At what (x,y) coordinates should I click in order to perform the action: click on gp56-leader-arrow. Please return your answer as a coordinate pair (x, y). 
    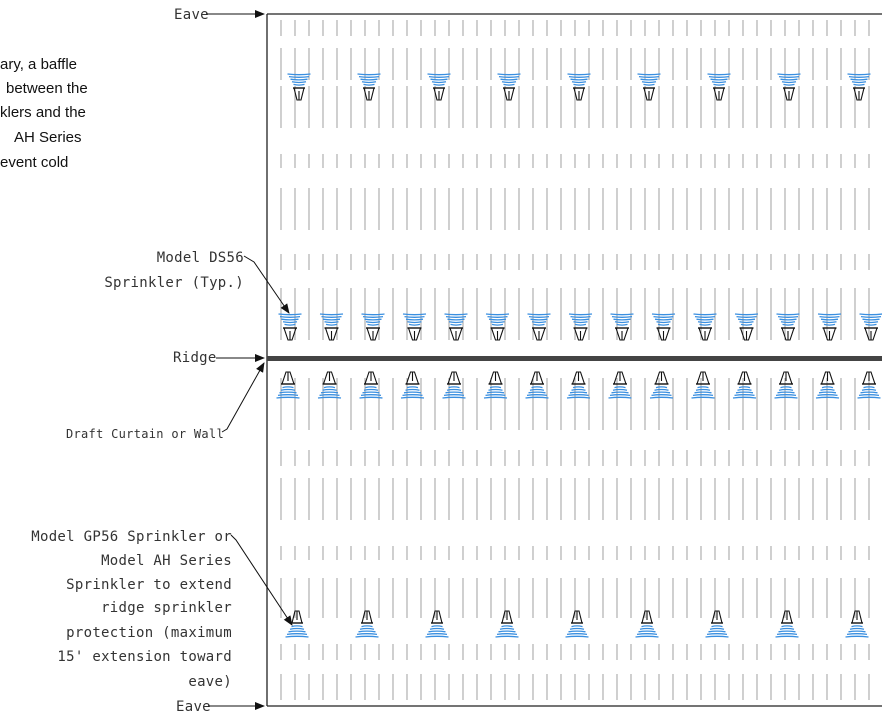
    Looking at the image, I should click on (261, 580).